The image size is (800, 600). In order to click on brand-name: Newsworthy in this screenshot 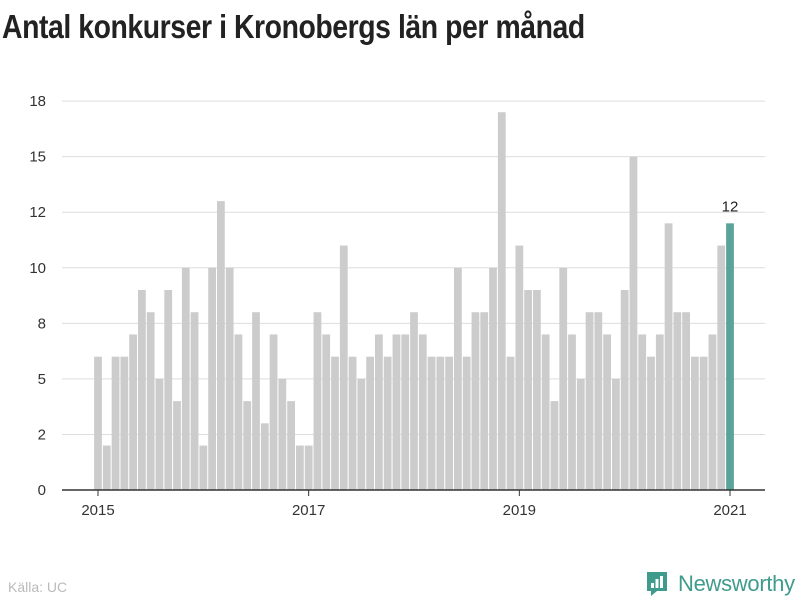, I will do `click(736, 583)`.